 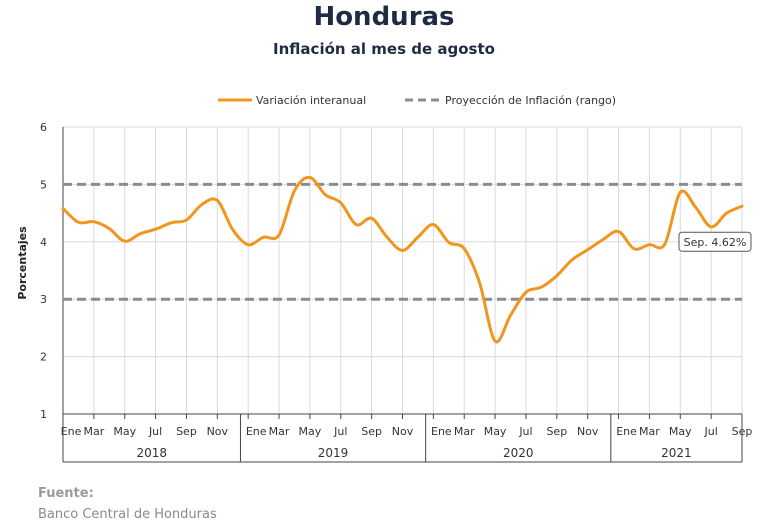 I want to click on year-axis: 2018 2019 2020 2021, so click(x=402, y=438).